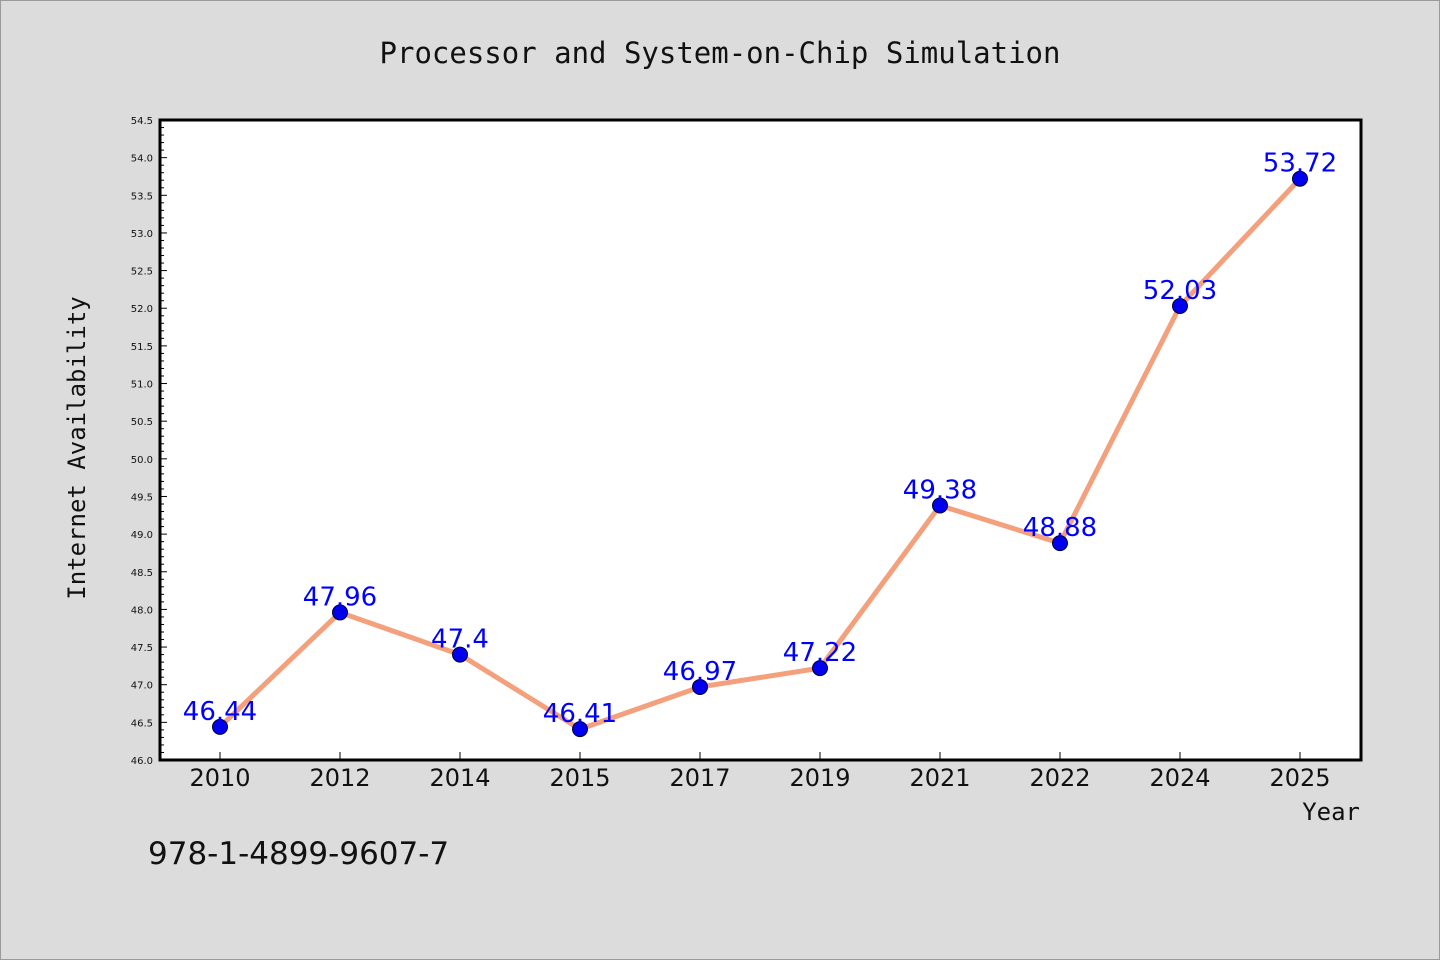 The image size is (1440, 960). I want to click on x-tick-label: 2012, so click(339, 778).